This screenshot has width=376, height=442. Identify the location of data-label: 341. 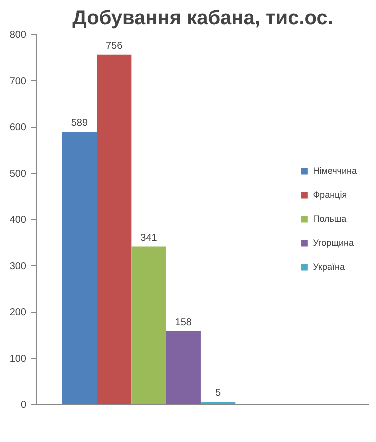
(149, 238).